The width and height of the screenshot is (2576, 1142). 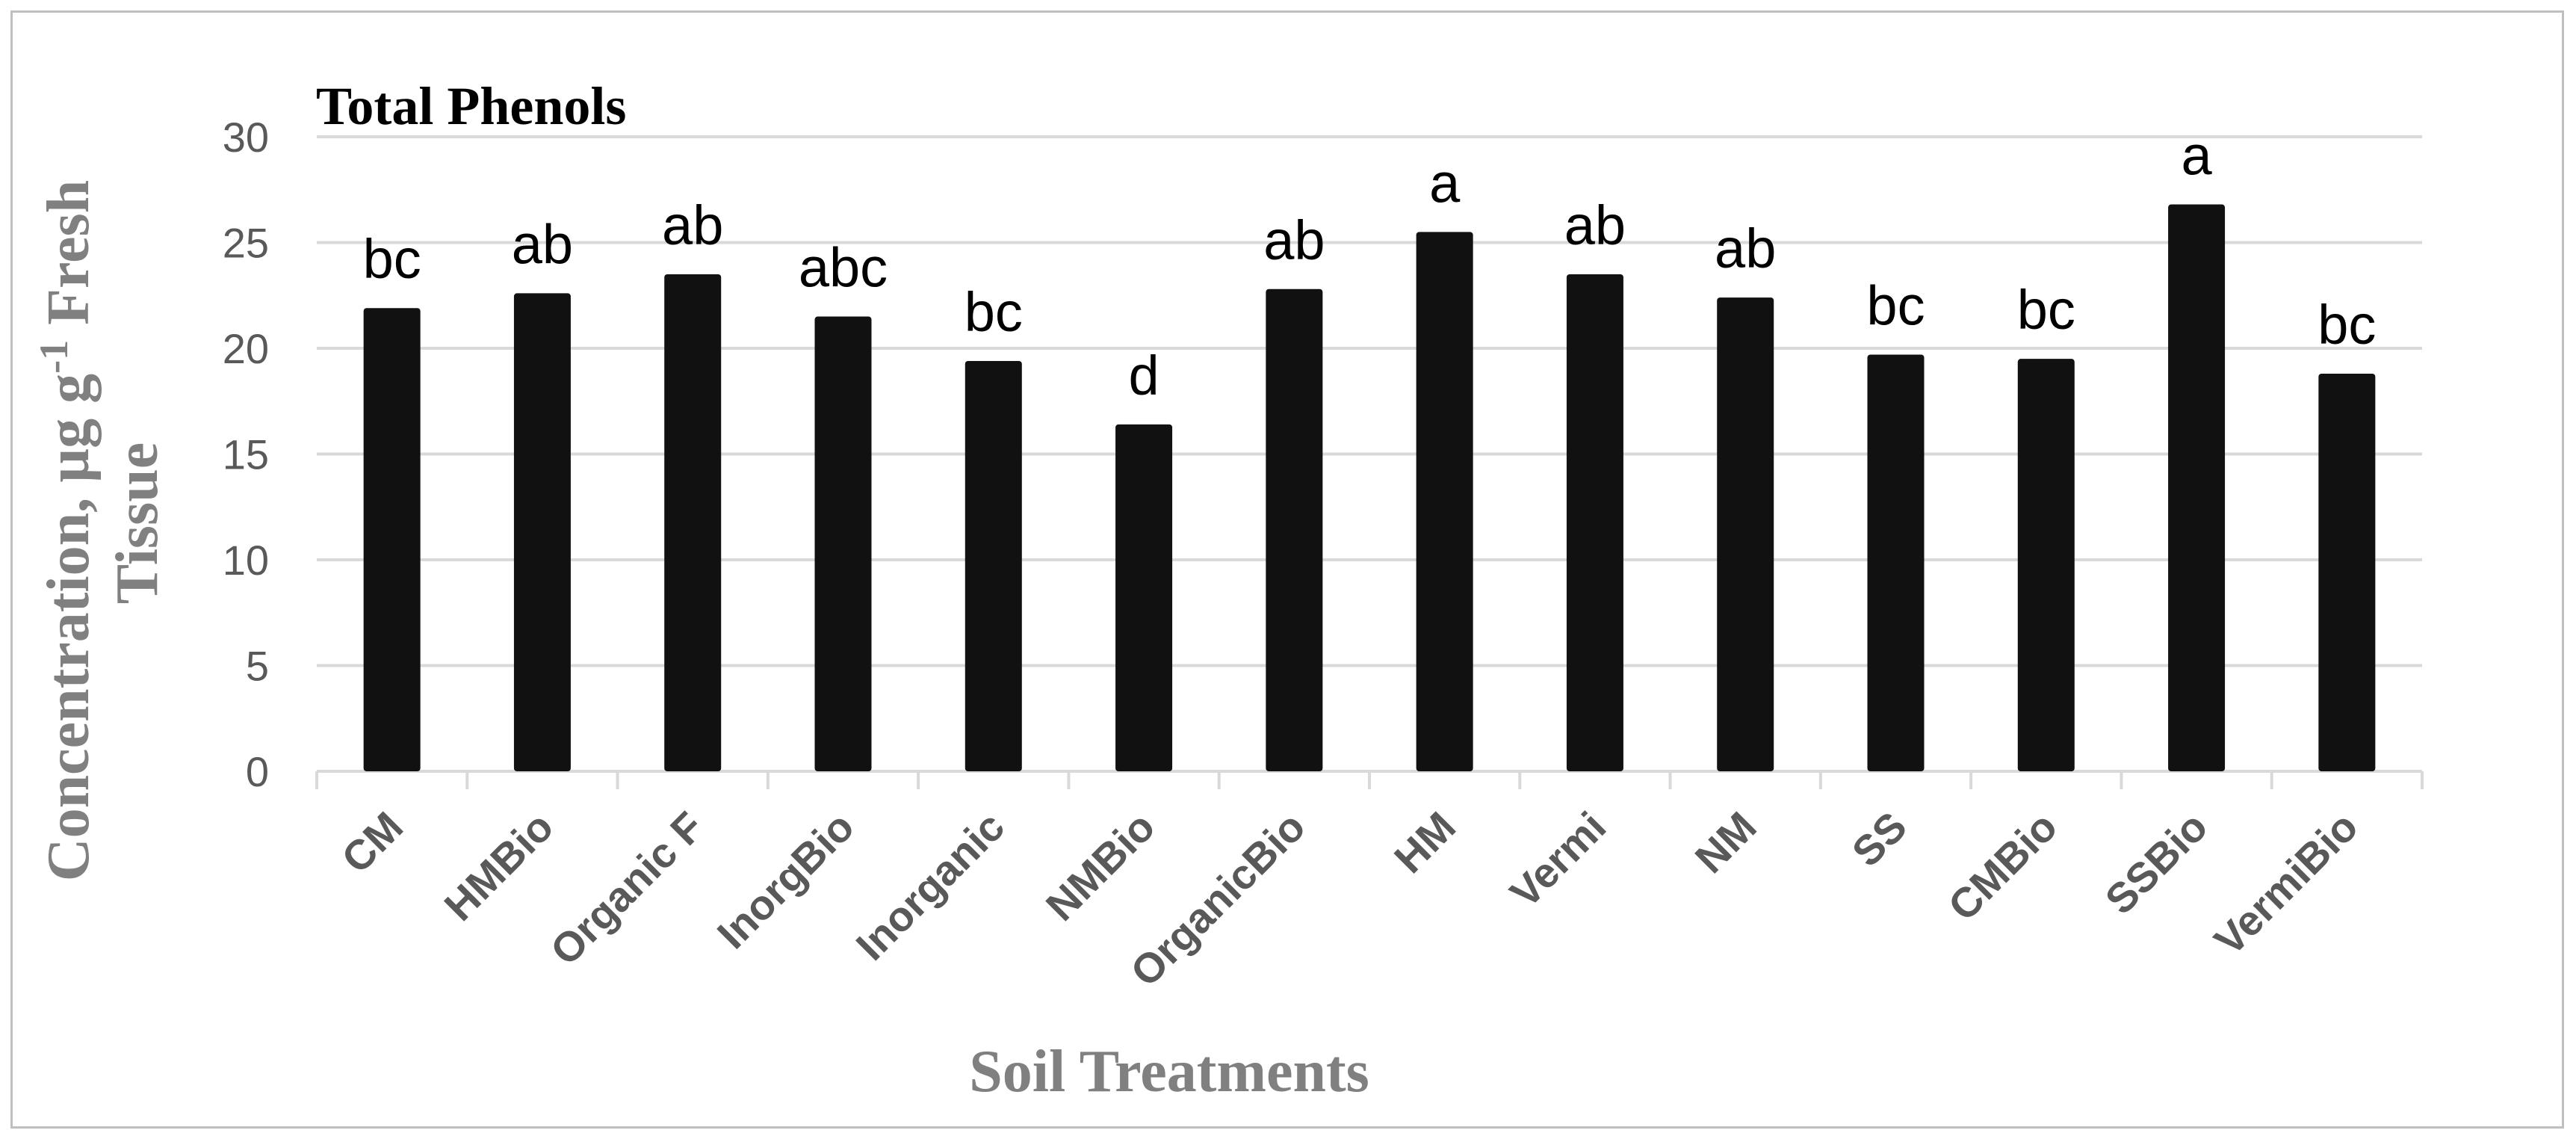 What do you see at coordinates (1879, 839) in the screenshot?
I see `x-category-label: SS` at bounding box center [1879, 839].